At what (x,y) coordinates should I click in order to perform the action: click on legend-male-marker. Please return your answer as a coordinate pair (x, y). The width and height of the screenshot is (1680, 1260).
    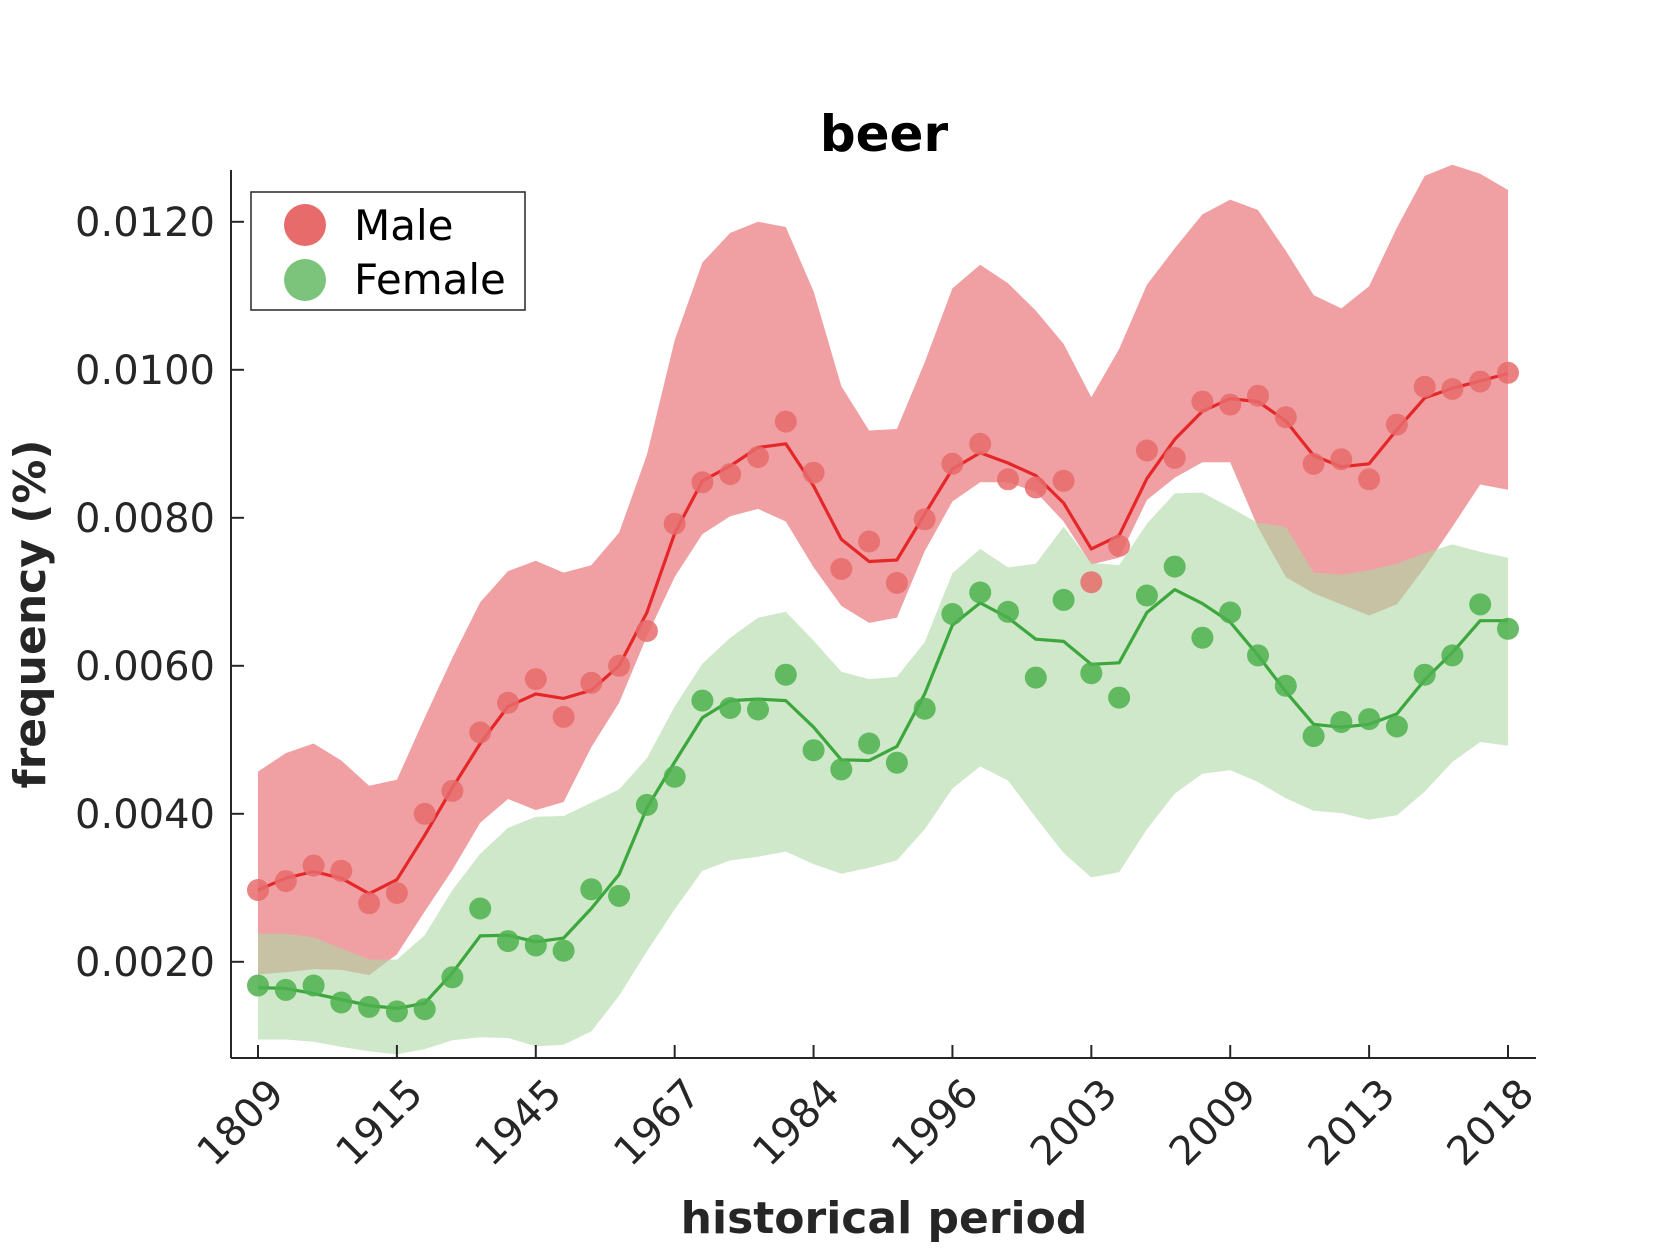
    Looking at the image, I should click on (305, 225).